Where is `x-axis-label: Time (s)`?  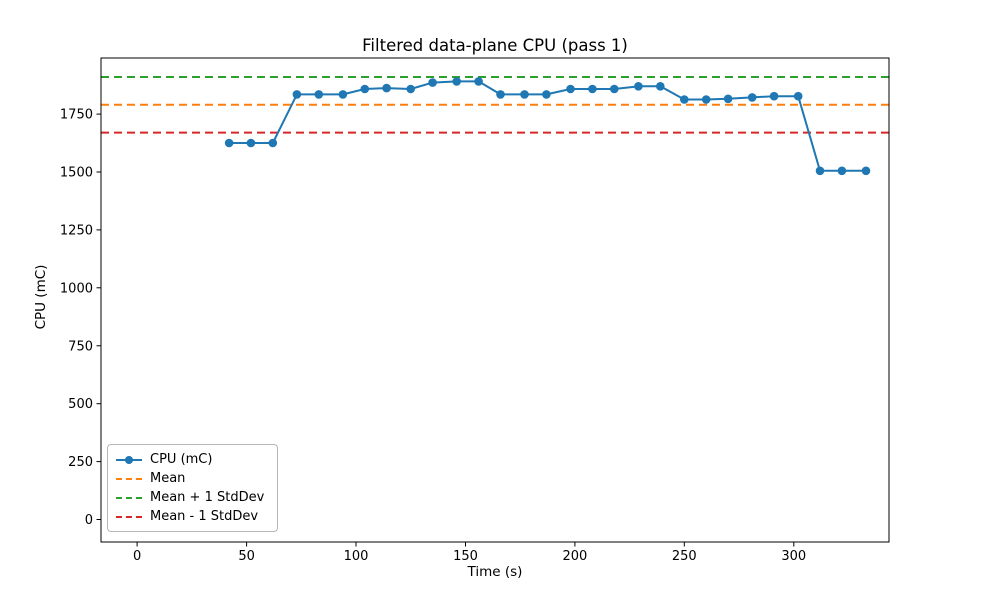
x-axis-label: Time (s) is located at coordinates (495, 572).